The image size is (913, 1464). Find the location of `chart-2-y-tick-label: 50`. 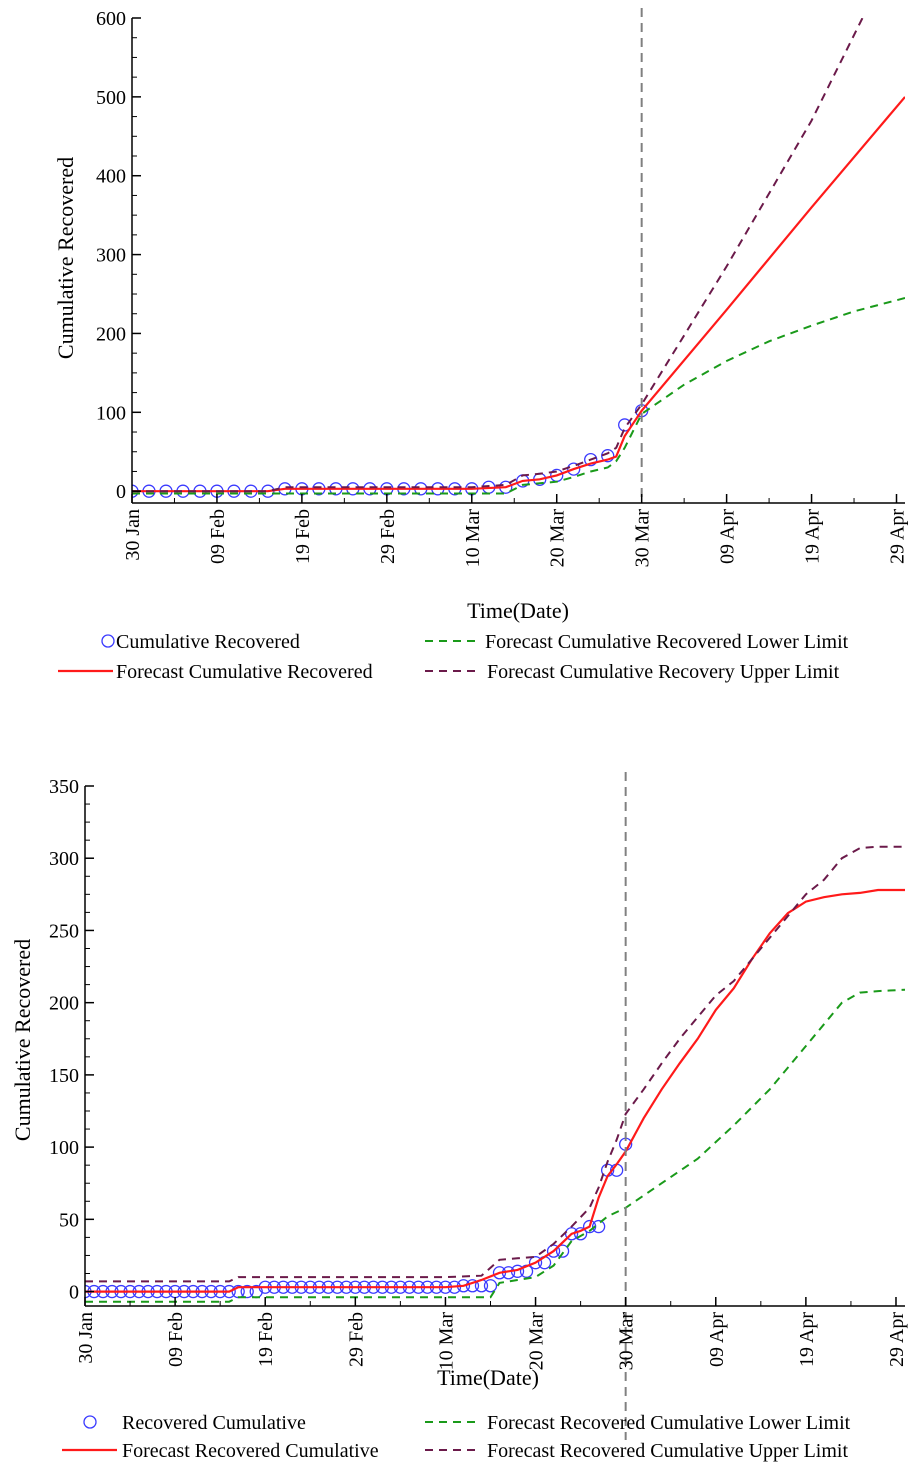

chart-2-y-tick-label: 50 is located at coordinates (69, 1220).